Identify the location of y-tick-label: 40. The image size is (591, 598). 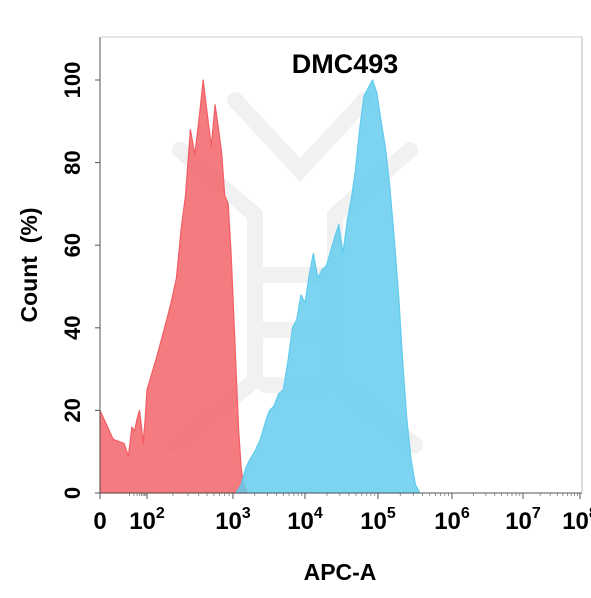
(72, 328).